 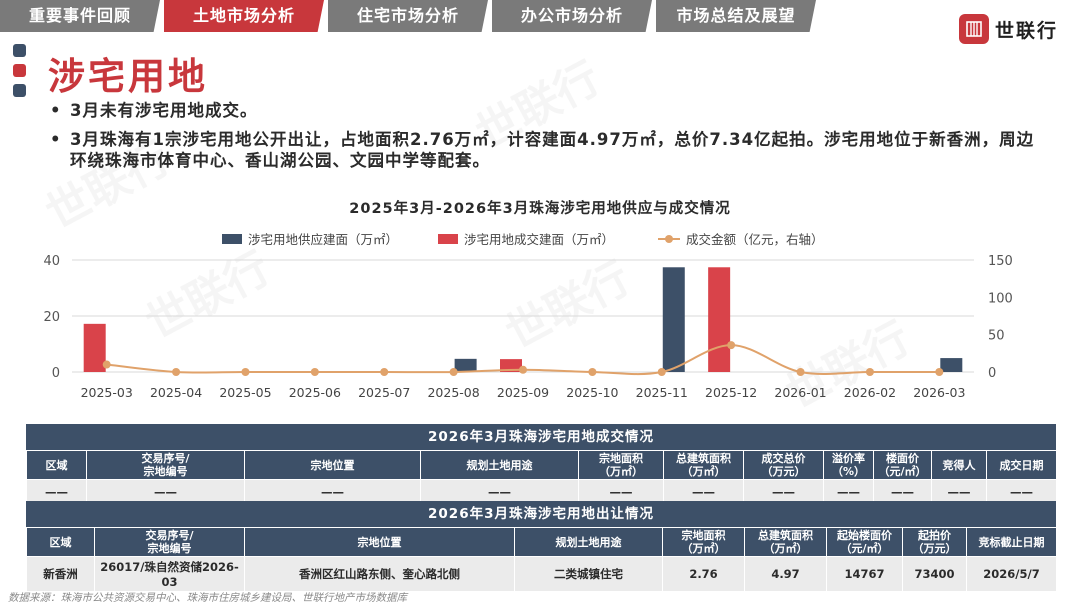 I want to click on table-cell: 73400, so click(x=934, y=574).